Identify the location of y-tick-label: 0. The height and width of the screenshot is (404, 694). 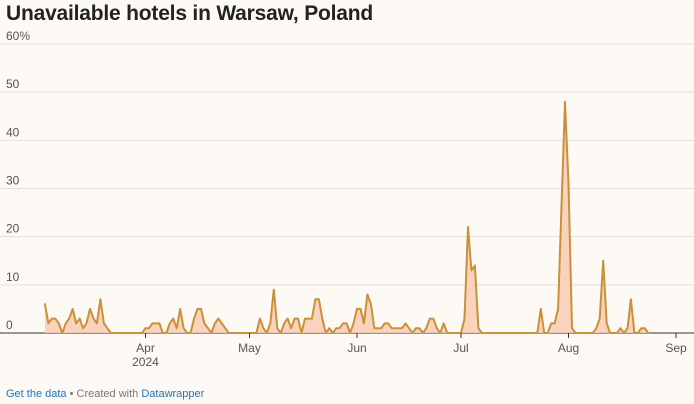
(9, 325).